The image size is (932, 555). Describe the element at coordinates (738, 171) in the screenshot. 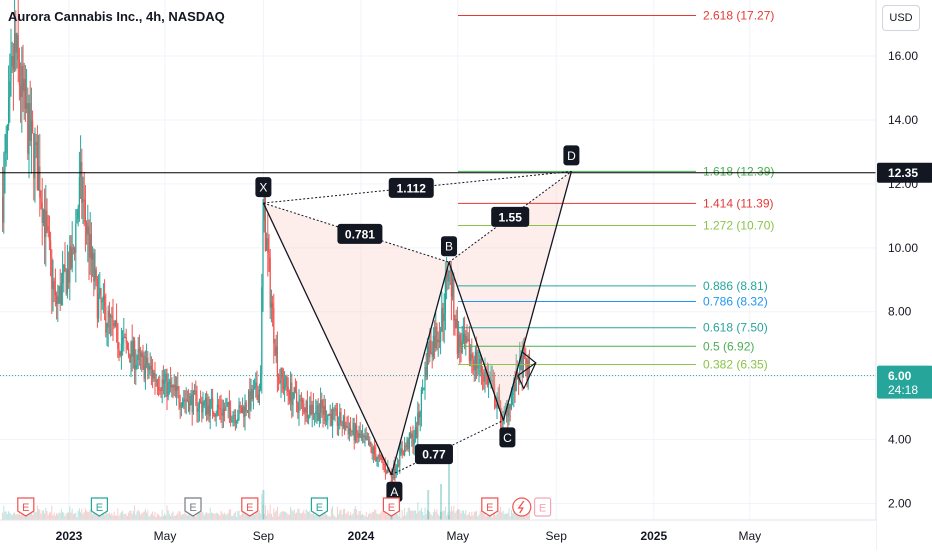

I see `fib-label: 1.618 (12.39)` at that location.